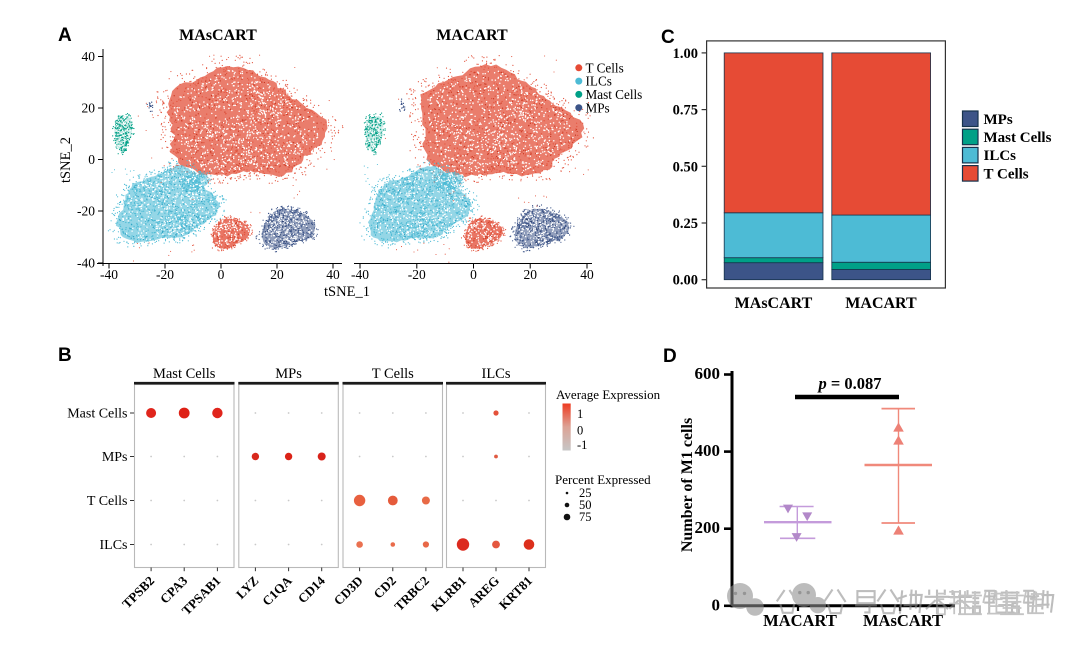 This screenshot has height=647, width=1080. Describe the element at coordinates (708, 373) in the screenshot. I see `svg-text: 600` at that location.